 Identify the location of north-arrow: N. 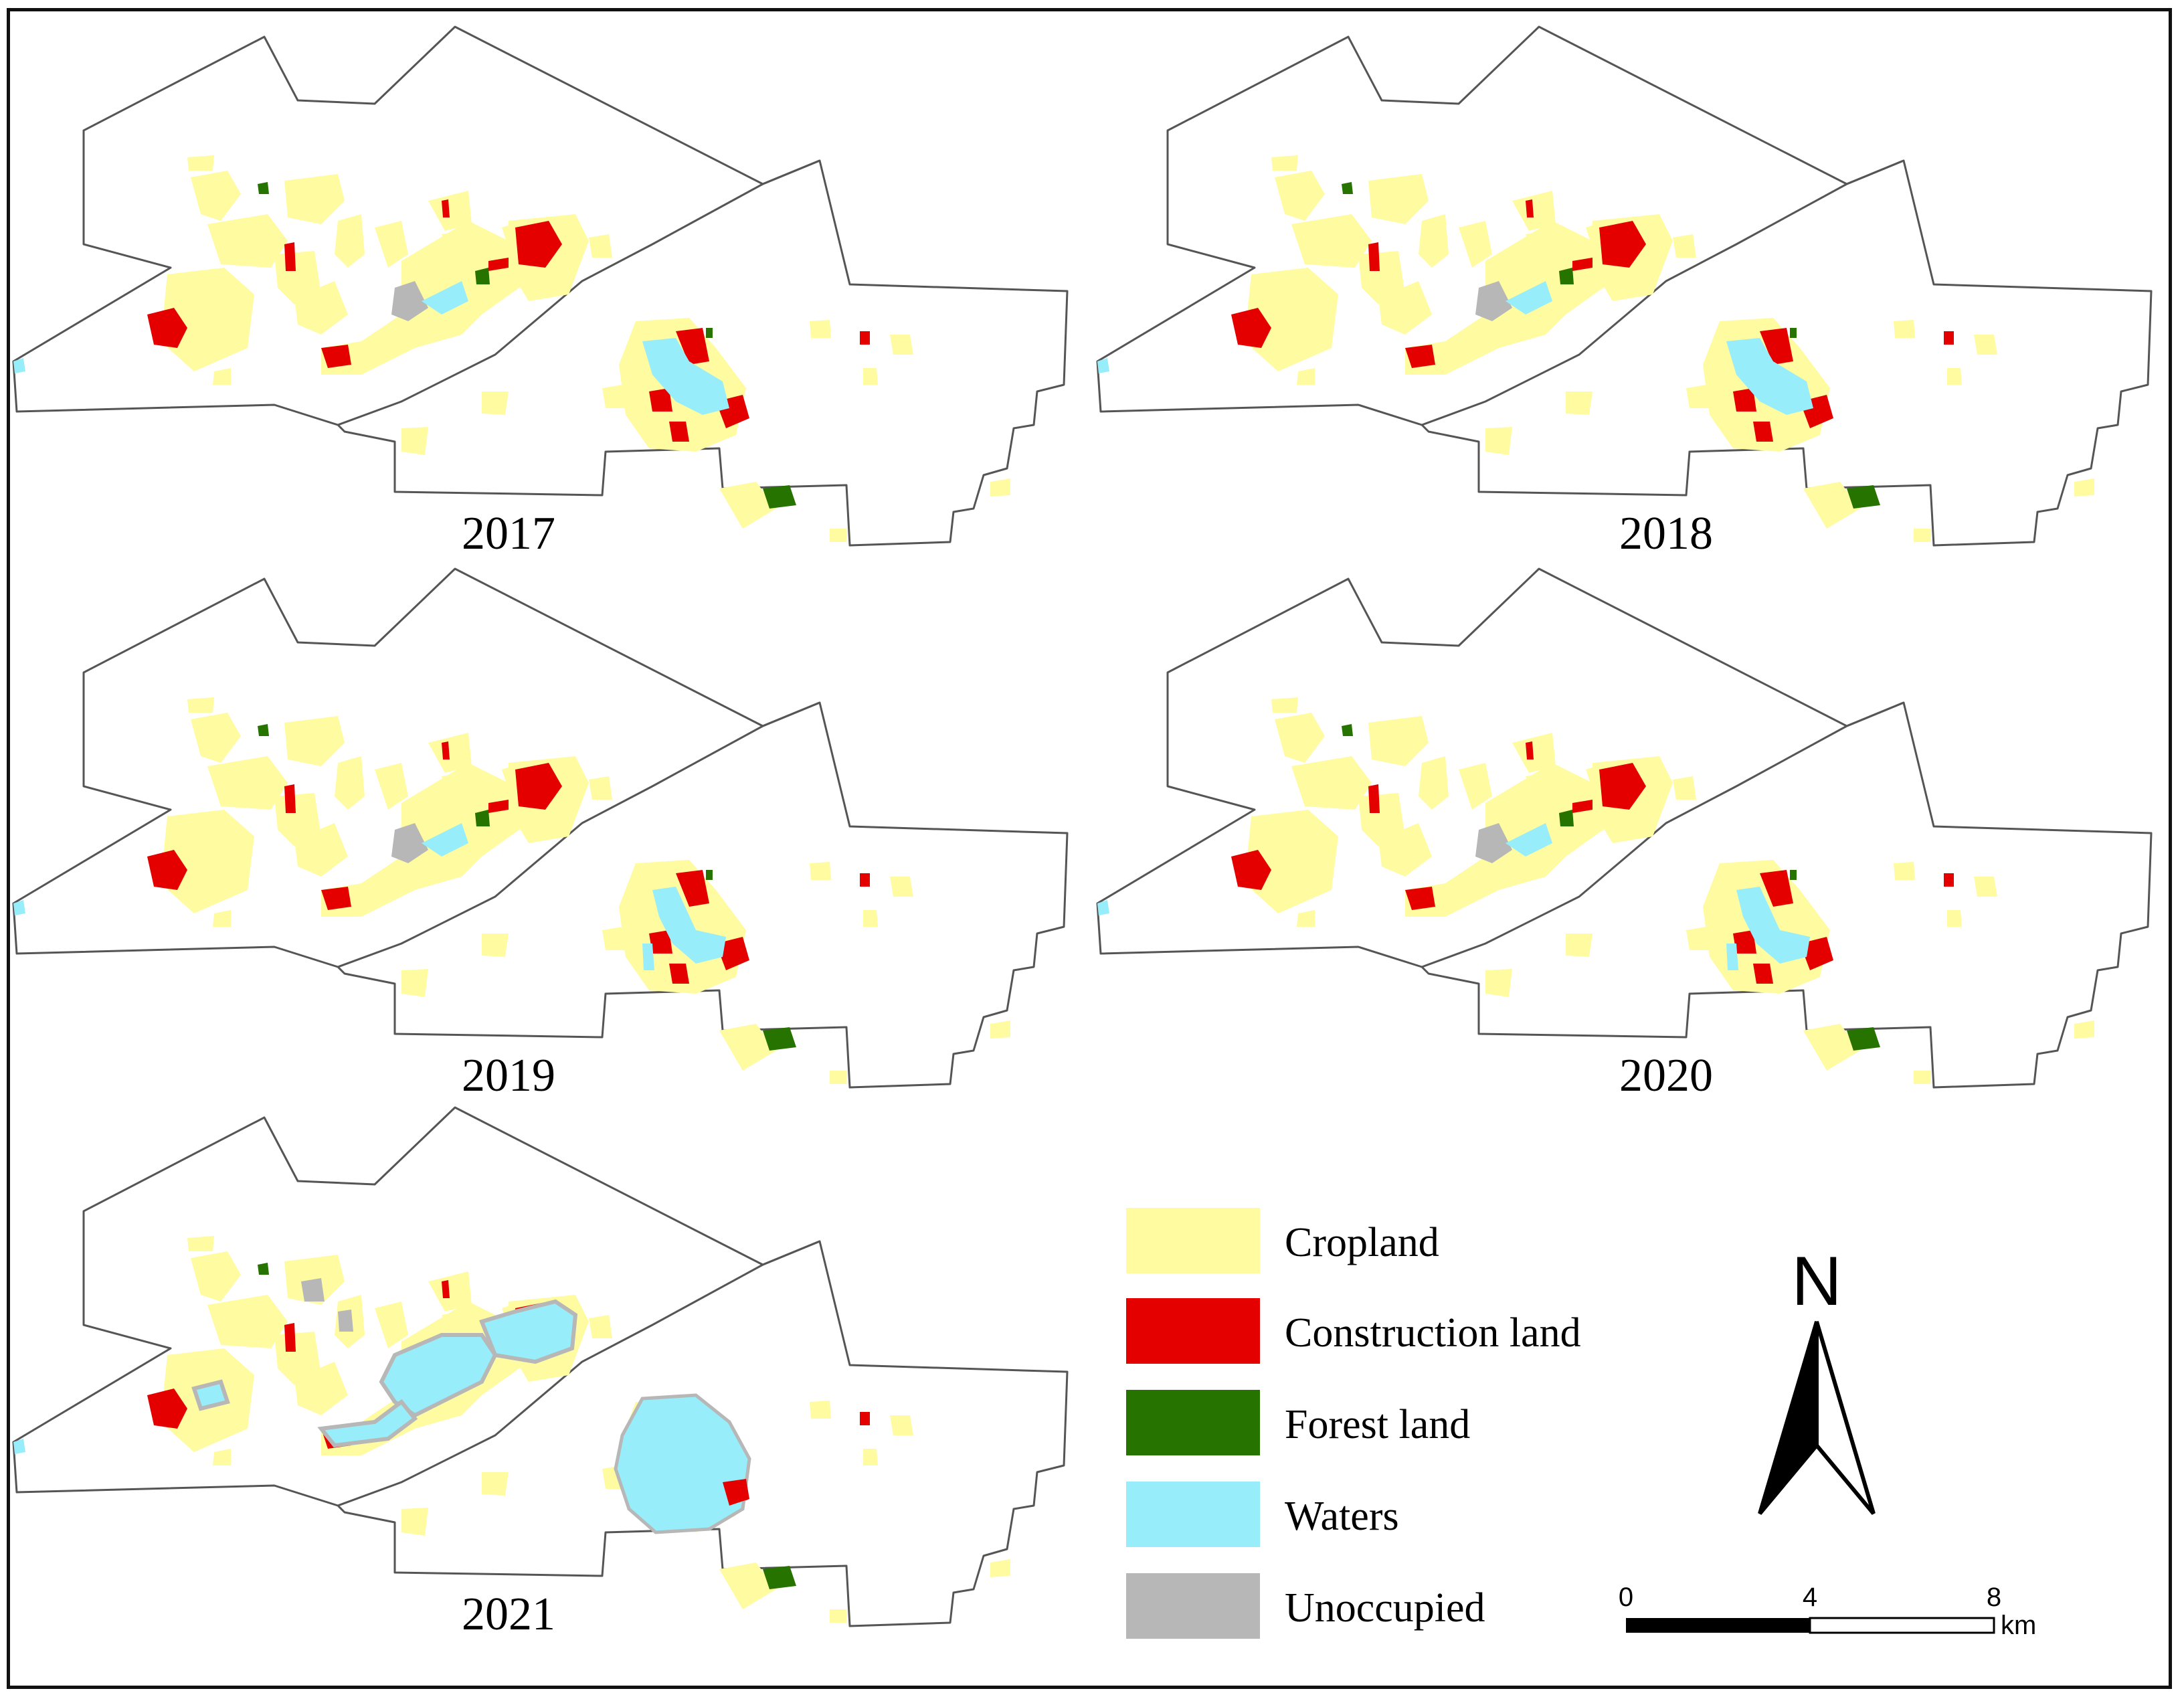
(1817, 1379).